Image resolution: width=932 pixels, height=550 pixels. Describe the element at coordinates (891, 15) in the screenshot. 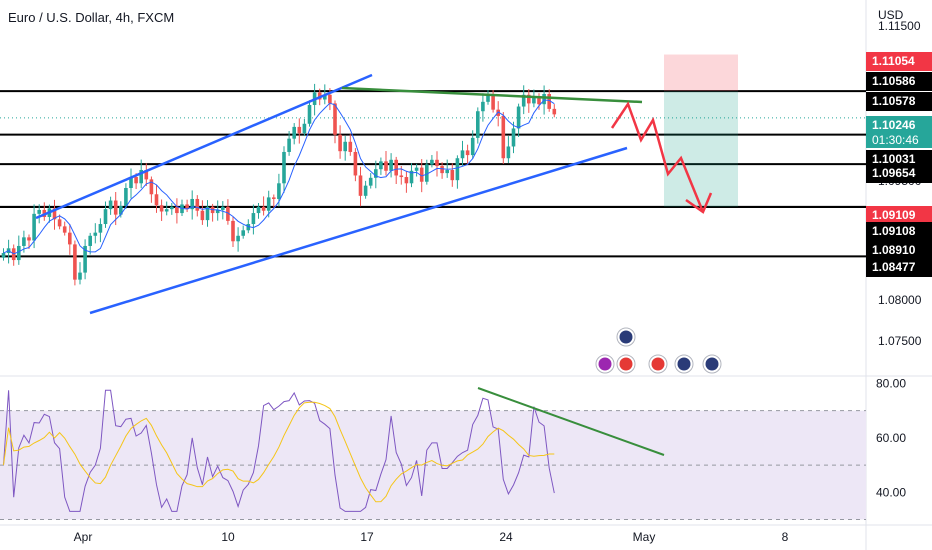

I see `currency-label: USD` at that location.